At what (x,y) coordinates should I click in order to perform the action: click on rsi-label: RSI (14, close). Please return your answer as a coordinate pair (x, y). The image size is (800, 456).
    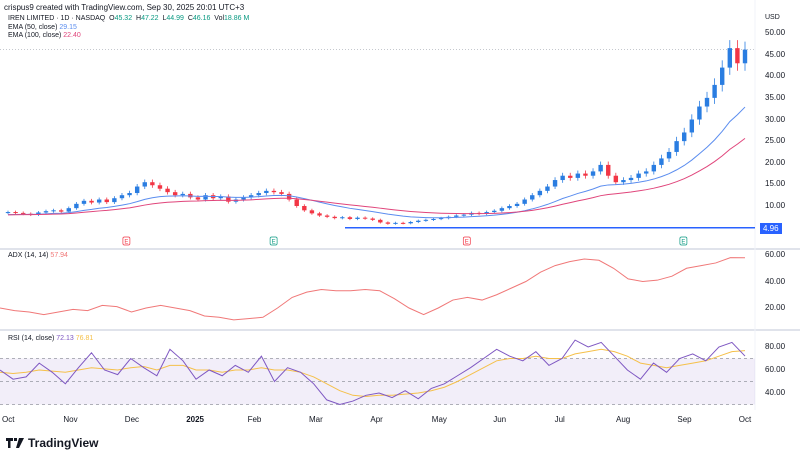
    Looking at the image, I should click on (31, 338).